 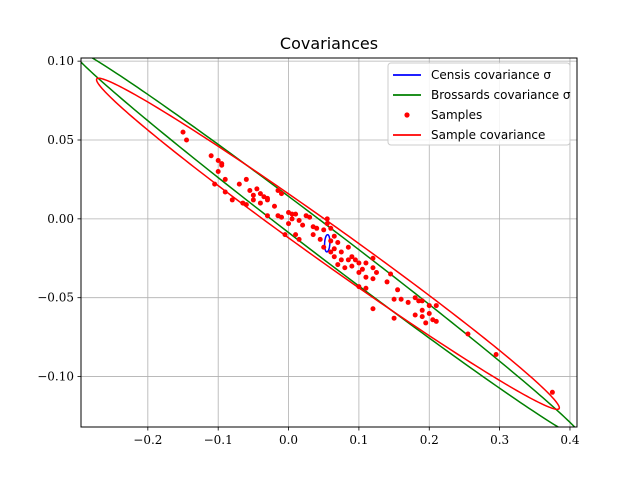 I want to click on legend-box, so click(x=479, y=104).